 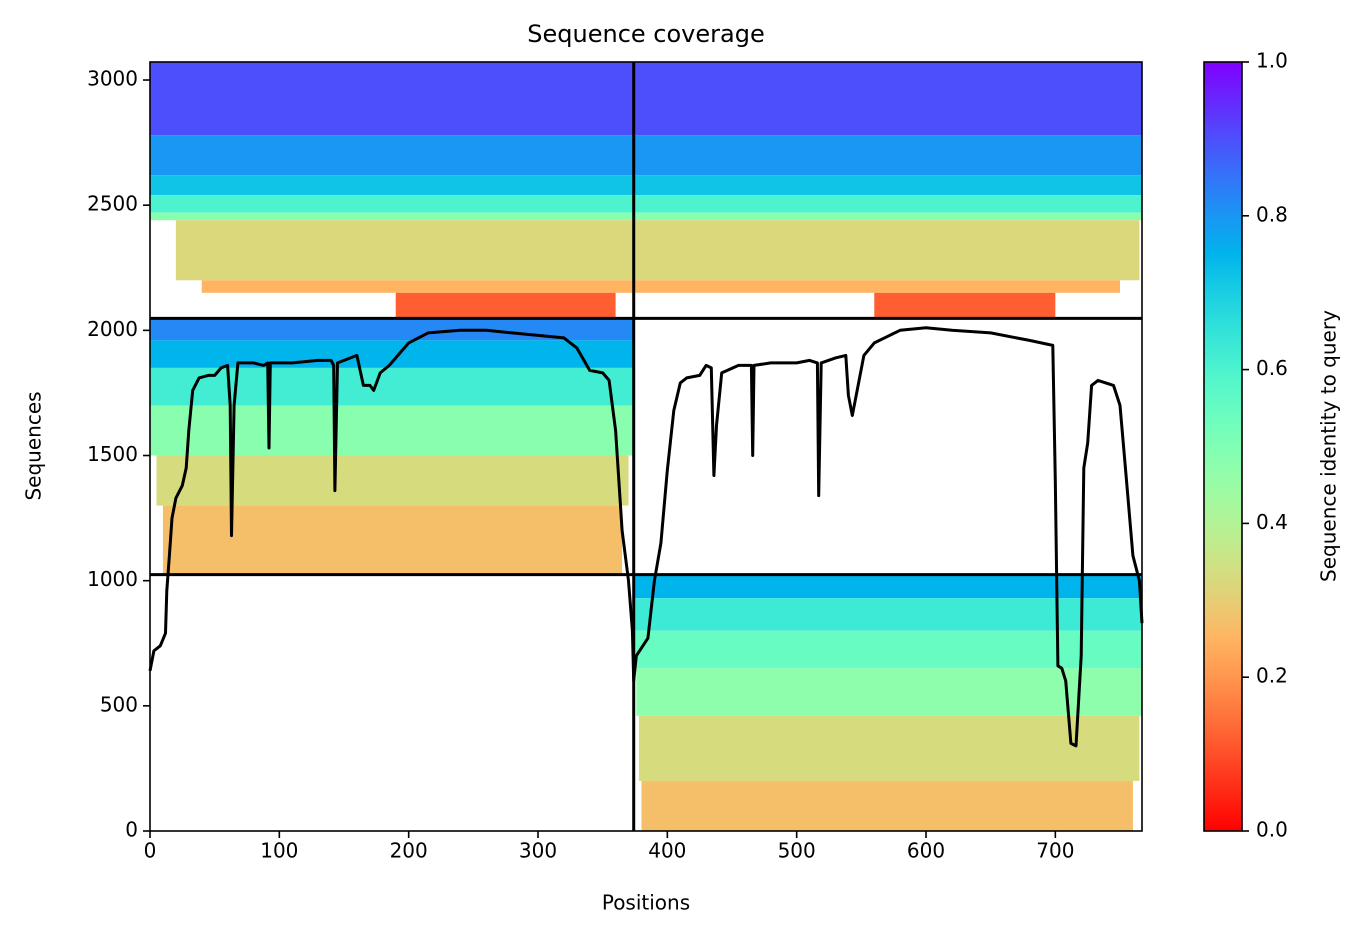 I want to click on y-tick-label: 2000, so click(x=112, y=329).